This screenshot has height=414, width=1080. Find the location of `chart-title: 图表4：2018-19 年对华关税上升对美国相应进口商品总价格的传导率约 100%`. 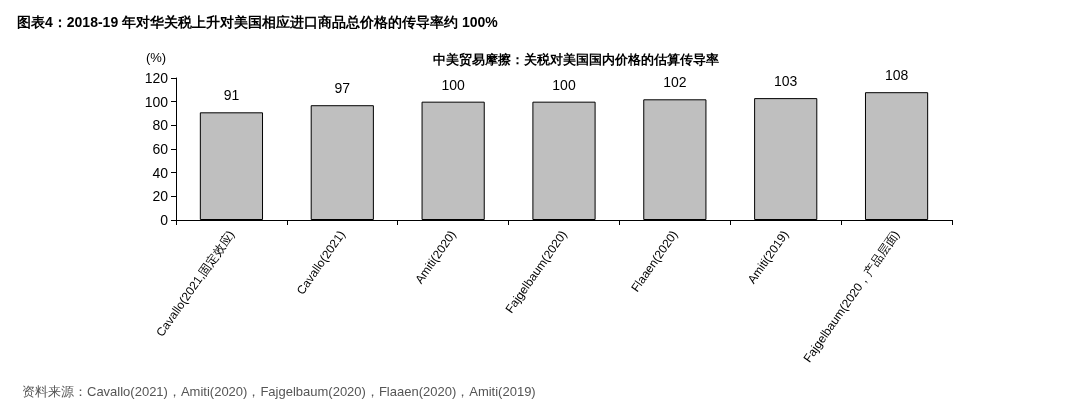

chart-title: 图表4：2018-19 年对华关税上升对美国相应进口商品总价格的传导率约 100% is located at coordinates (258, 22).